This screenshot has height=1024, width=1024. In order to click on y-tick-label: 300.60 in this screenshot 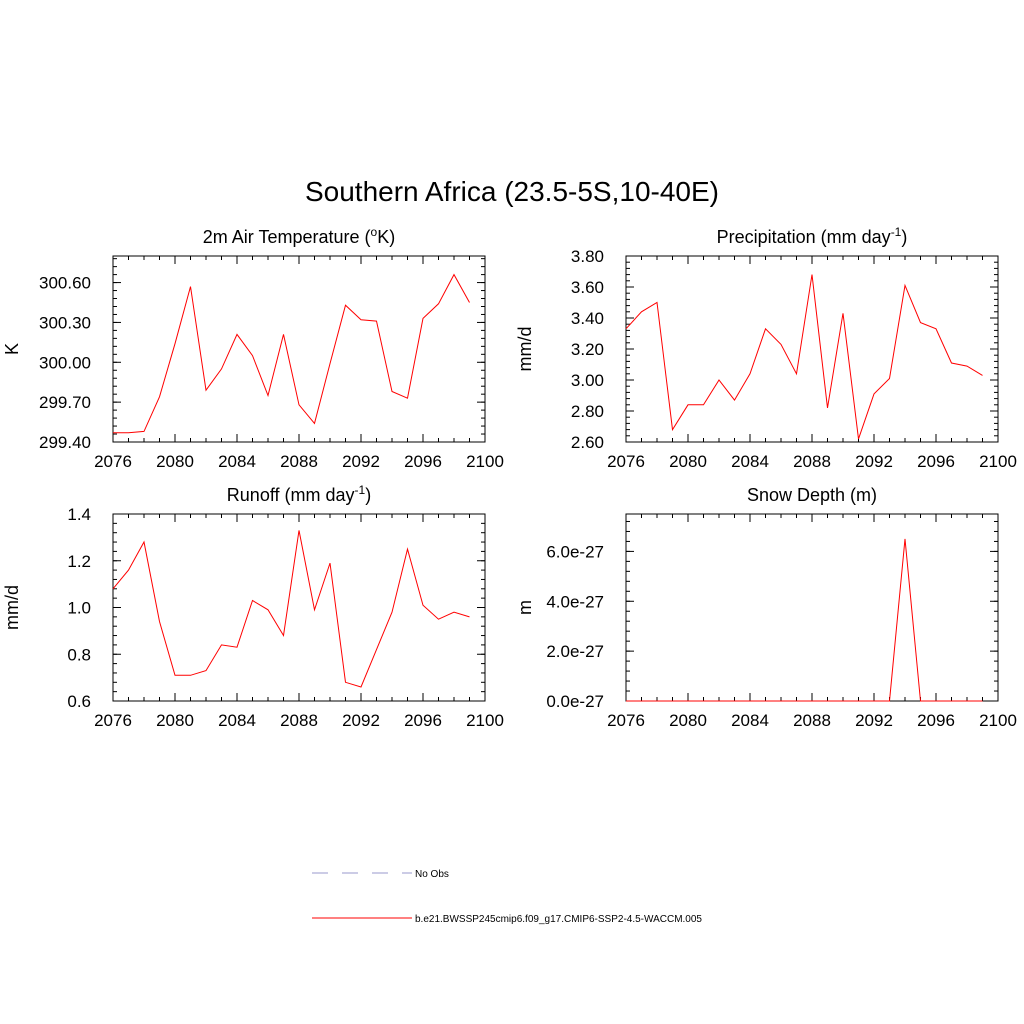, I will do `click(65, 283)`.